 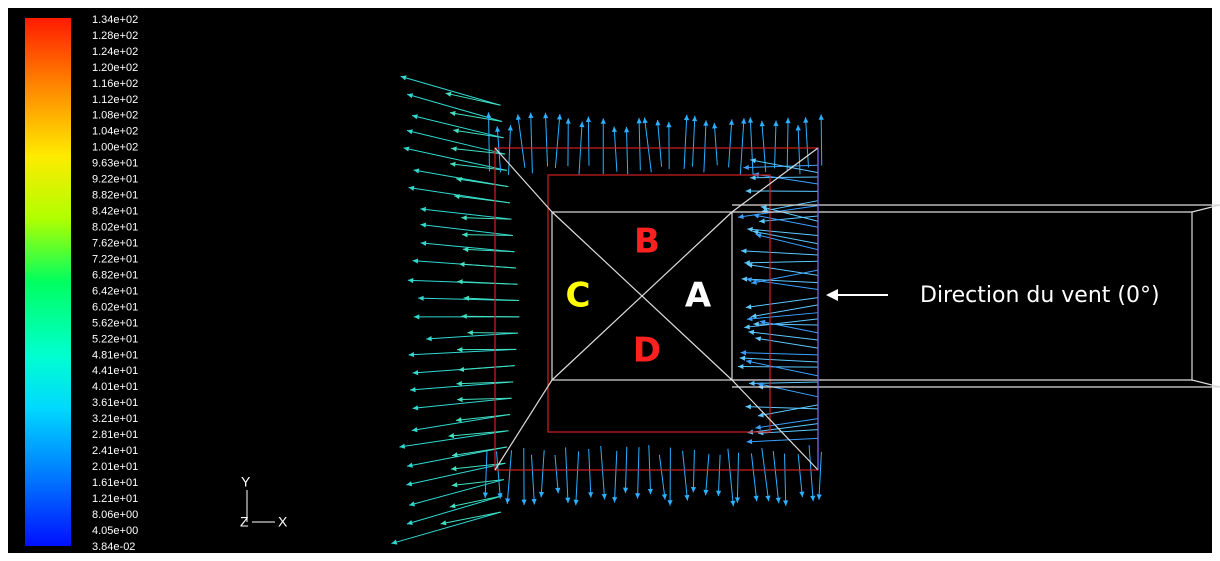 What do you see at coordinates (115, 36) in the screenshot?
I see `colorbar-label: 1.28e+02` at bounding box center [115, 36].